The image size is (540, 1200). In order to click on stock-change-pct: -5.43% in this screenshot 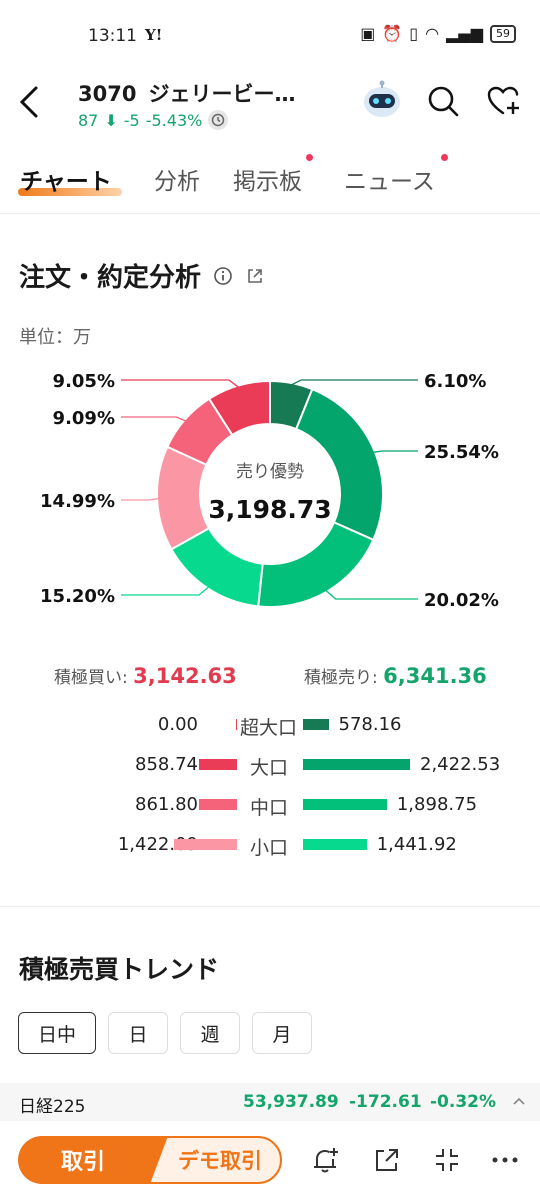, I will do `click(174, 120)`.